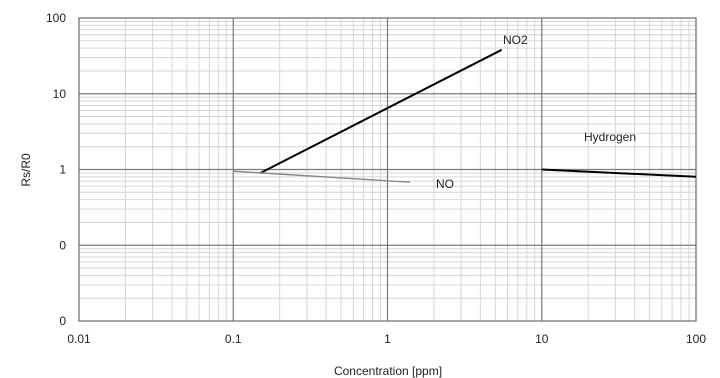  What do you see at coordinates (696, 339) in the screenshot?
I see `x-tick-label: 100` at bounding box center [696, 339].